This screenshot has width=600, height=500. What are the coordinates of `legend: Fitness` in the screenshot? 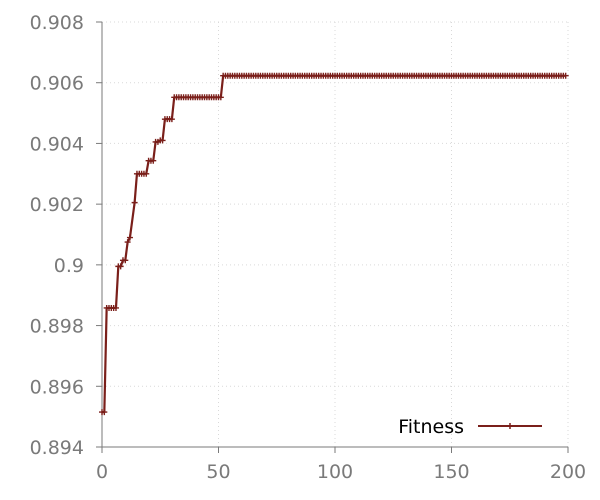 It's located at (470, 427).